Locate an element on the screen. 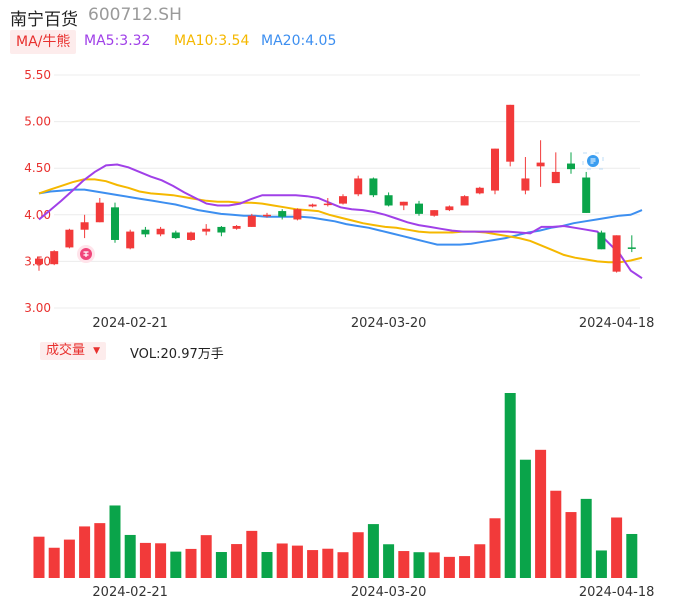 The height and width of the screenshot is (606, 686). y-tick-label: 4.00 is located at coordinates (37, 215).